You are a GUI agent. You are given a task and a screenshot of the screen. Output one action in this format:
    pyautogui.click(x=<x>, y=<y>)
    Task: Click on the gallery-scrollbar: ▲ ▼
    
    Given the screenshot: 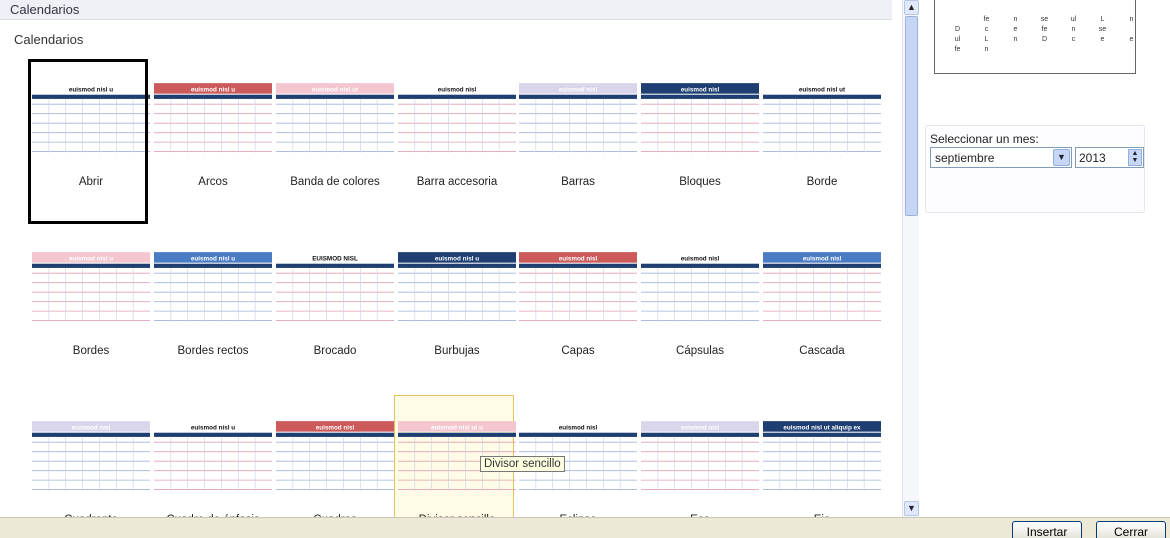 What is the action you would take?
    pyautogui.click(x=910, y=258)
    